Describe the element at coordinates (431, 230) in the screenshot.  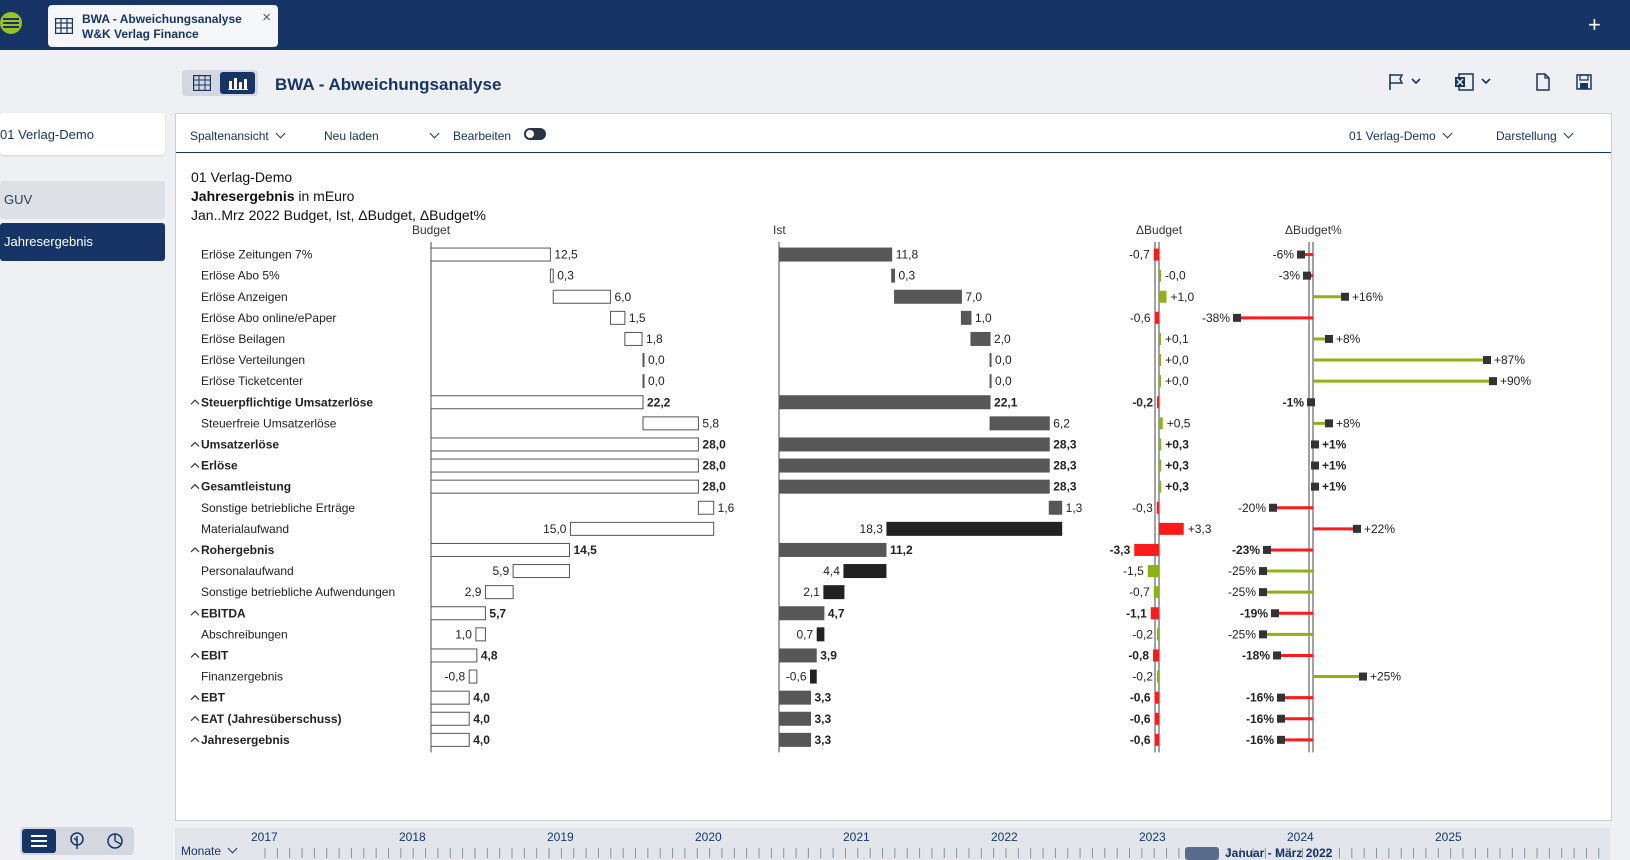
I see `column-header-budget: Budget` at that location.